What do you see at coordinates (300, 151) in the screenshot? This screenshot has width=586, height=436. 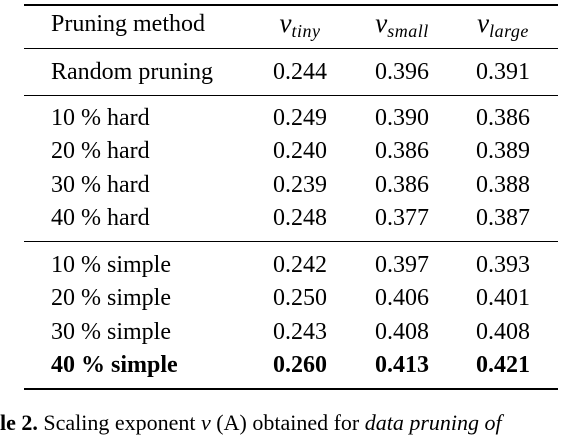 I see `table-cell: 0.240` at bounding box center [300, 151].